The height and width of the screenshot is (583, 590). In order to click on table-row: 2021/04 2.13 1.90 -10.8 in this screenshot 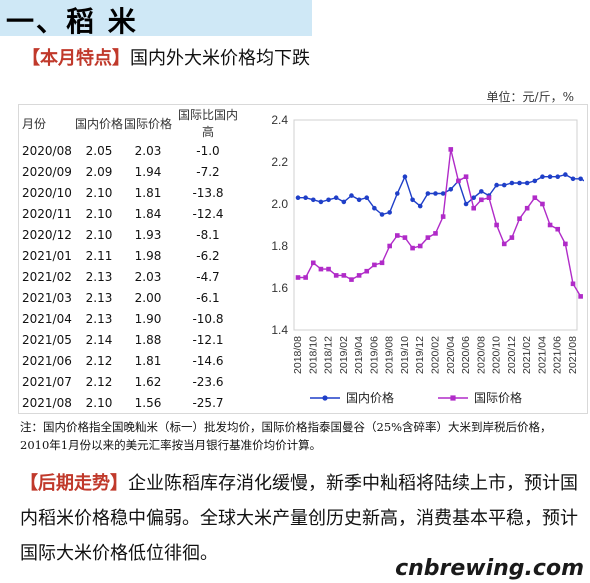, I will do `click(131, 318)`.